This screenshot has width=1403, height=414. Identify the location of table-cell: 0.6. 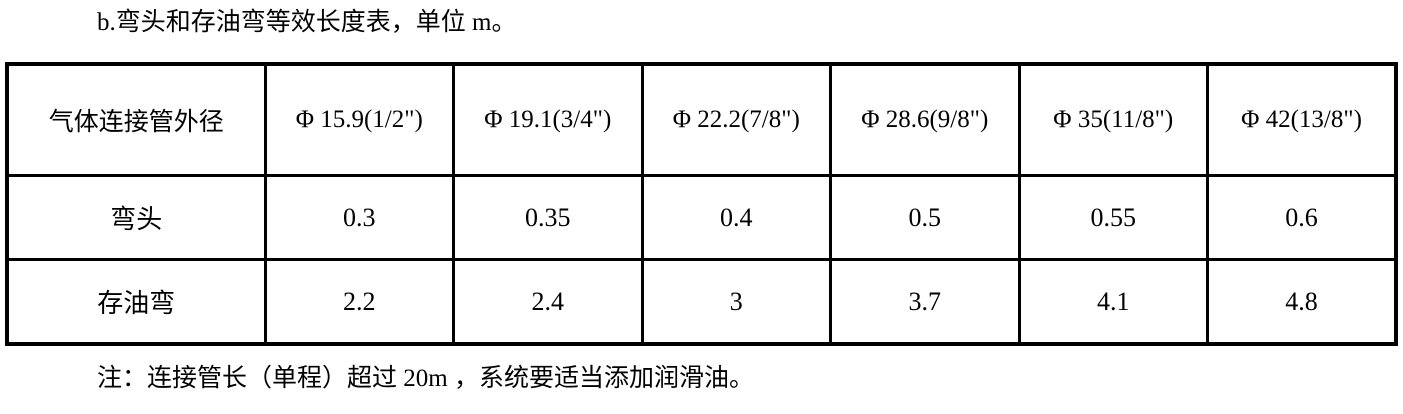
(1302, 217).